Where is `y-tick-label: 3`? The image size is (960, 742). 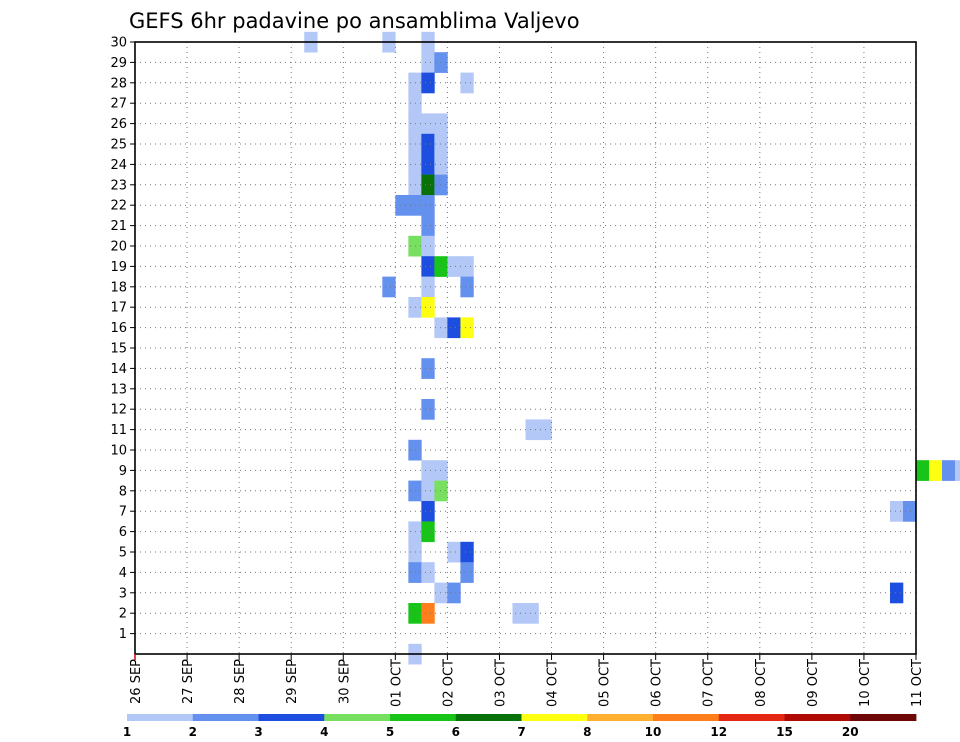 y-tick-label: 3 is located at coordinates (123, 593).